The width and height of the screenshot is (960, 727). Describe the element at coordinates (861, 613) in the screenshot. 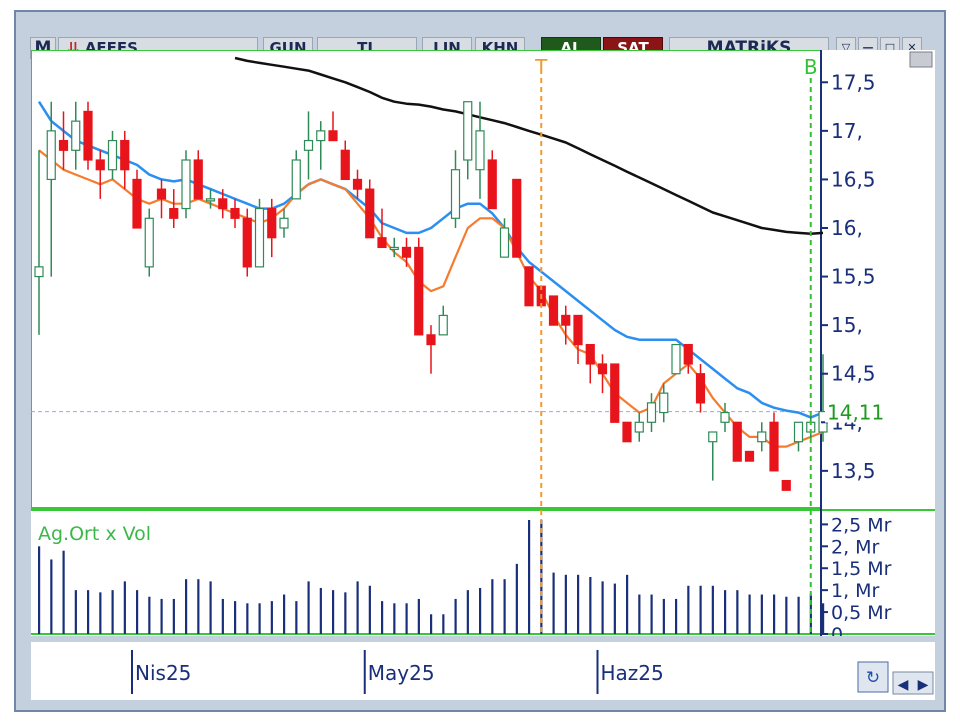

I see `volume-tick-label: 0,5 Mr` at that location.